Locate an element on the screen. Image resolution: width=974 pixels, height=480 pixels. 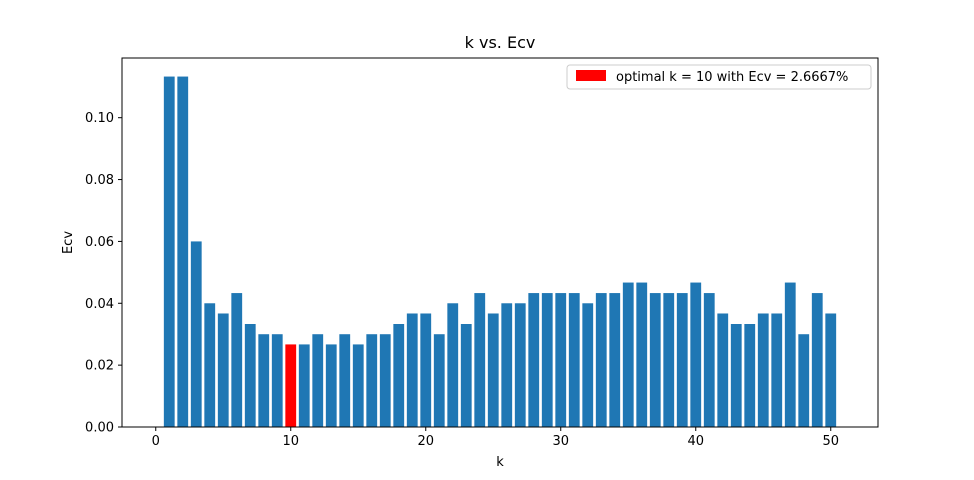
legend-box is located at coordinates (719, 77).